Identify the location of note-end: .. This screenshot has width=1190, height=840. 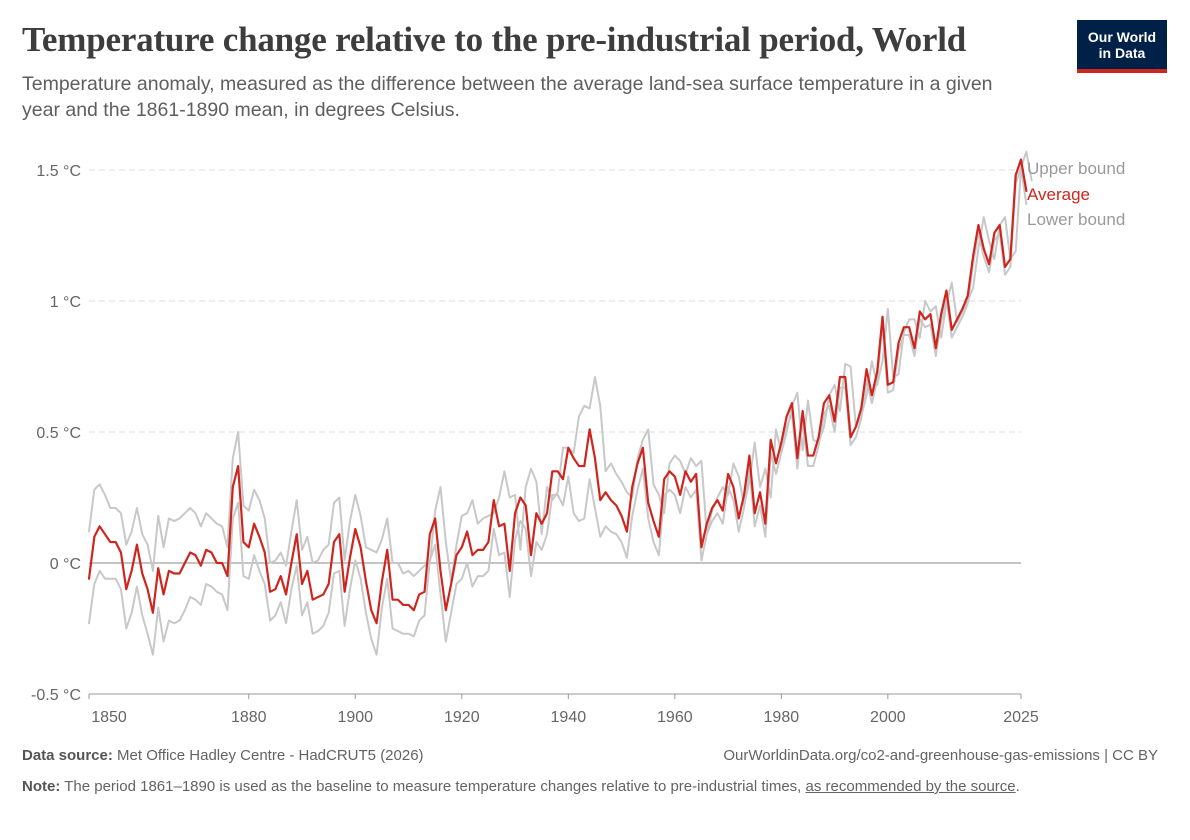
(1017, 786).